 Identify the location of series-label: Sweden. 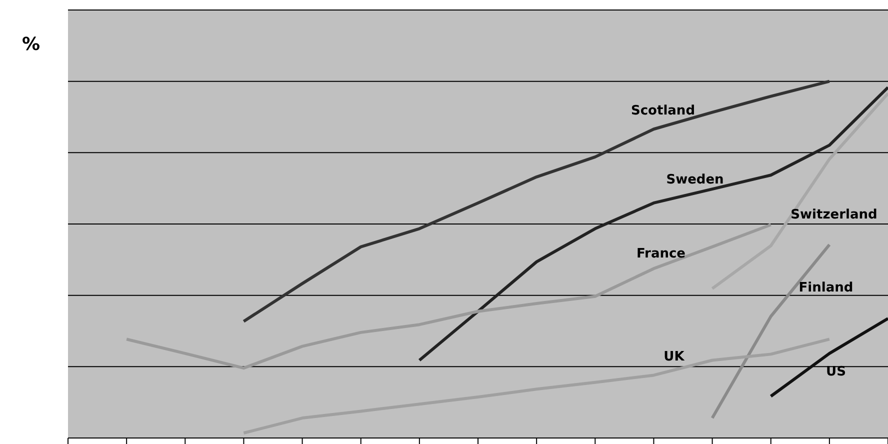
(695, 180).